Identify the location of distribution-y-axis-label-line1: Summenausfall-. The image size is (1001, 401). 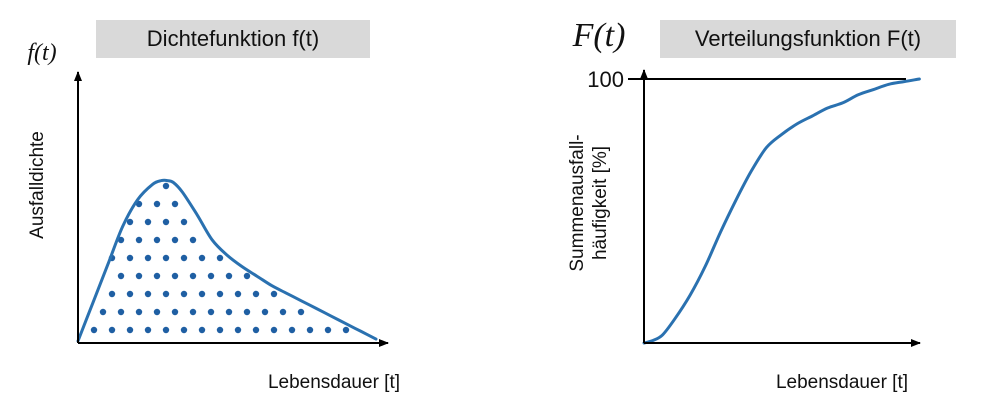
(577, 202).